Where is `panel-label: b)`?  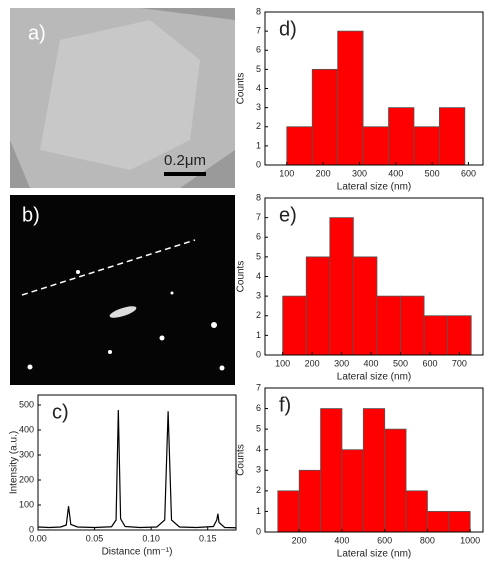 panel-label: b) is located at coordinates (31, 215).